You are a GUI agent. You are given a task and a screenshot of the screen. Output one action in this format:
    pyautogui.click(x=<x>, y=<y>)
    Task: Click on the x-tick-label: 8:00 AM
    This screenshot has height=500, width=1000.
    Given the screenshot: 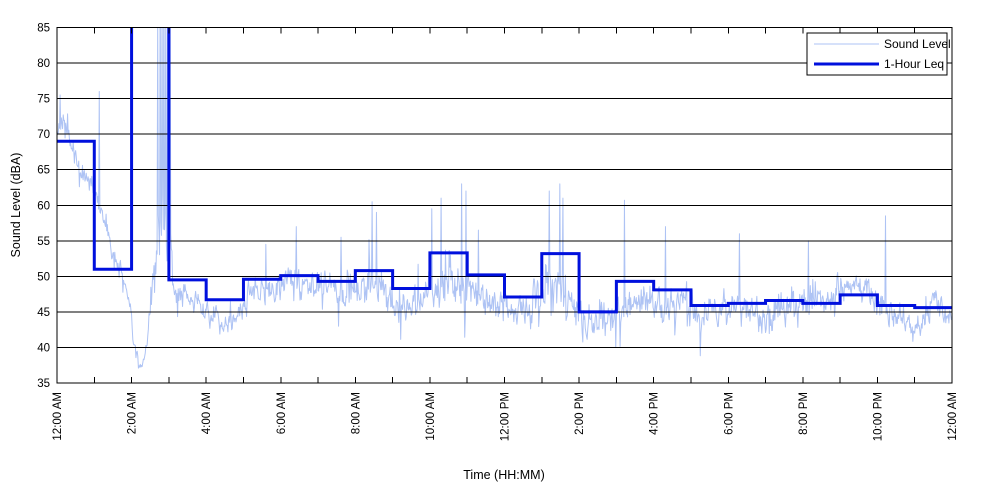 What is the action you would take?
    pyautogui.click(x=356, y=413)
    